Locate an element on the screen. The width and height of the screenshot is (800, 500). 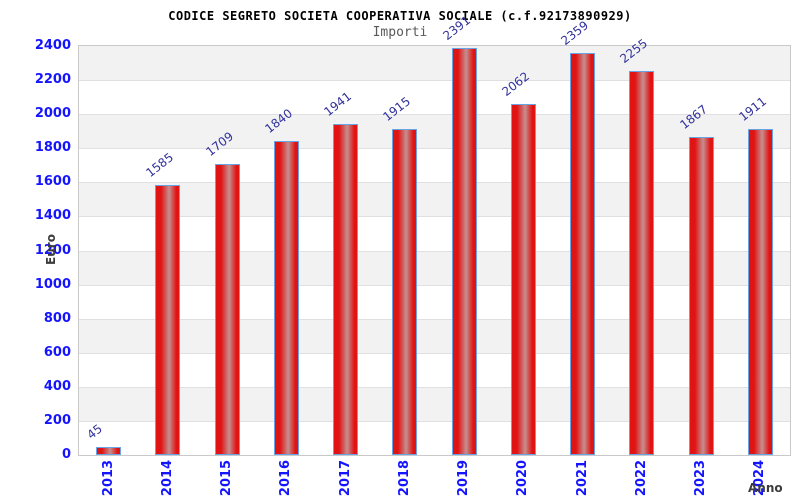
chart-subtitle: Importi is located at coordinates (400, 32).